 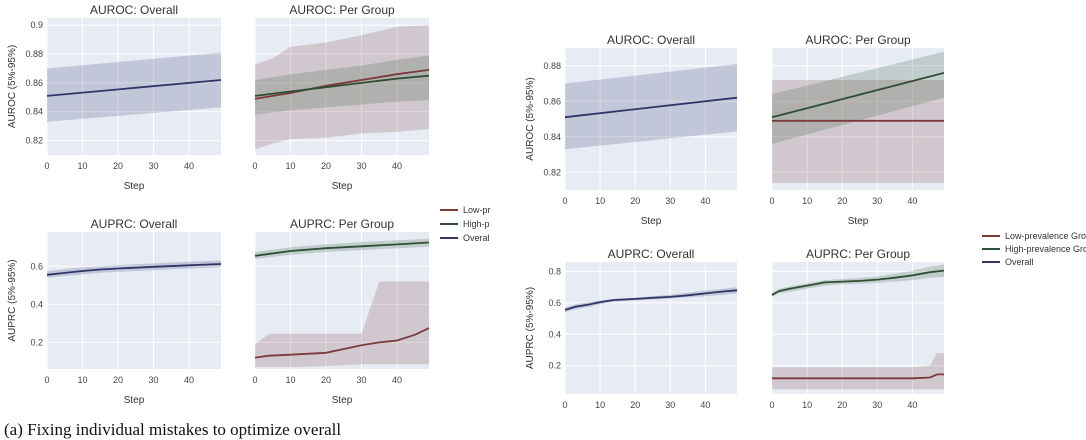 What do you see at coordinates (134, 88) in the screenshot?
I see `panel-1-line-overall` at bounding box center [134, 88].